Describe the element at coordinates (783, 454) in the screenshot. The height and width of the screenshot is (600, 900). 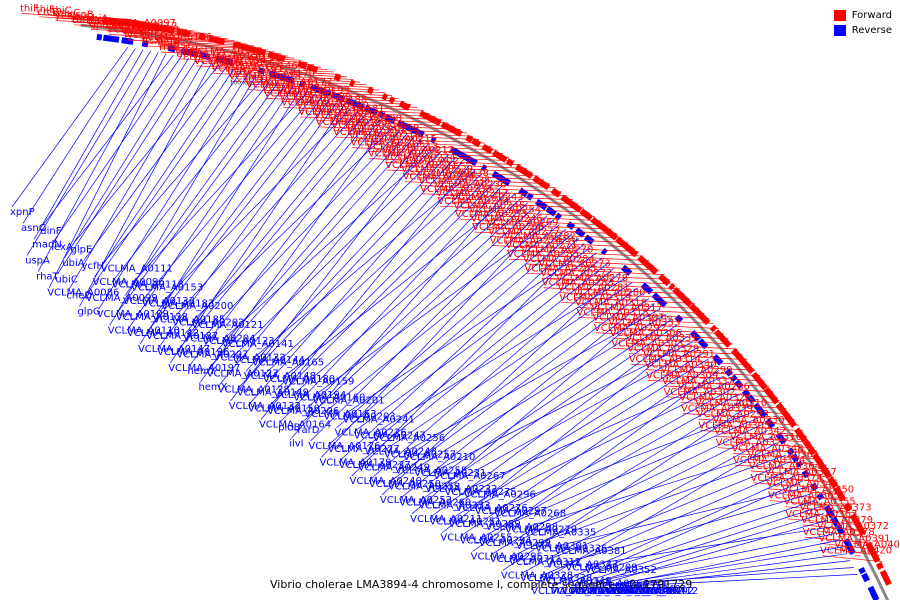
I see `forward-feature-label: VCLMA_A0361` at that location.